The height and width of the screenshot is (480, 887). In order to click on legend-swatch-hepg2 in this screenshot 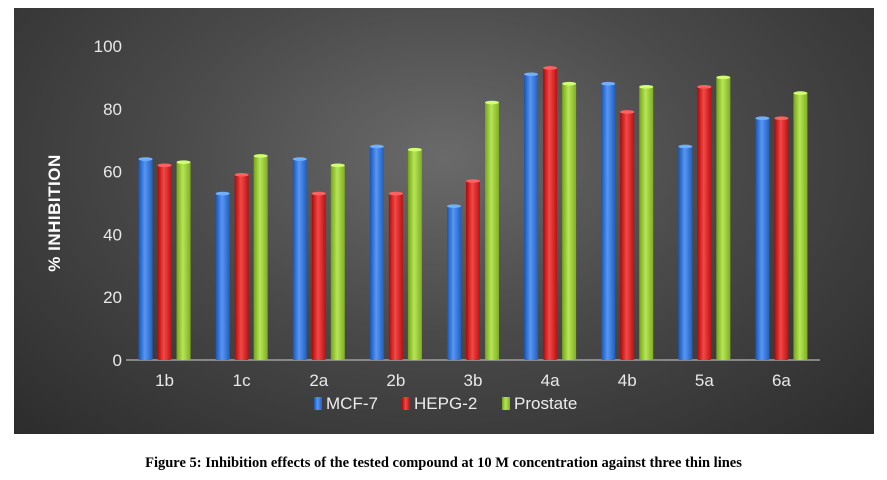, I will do `click(406, 403)`.